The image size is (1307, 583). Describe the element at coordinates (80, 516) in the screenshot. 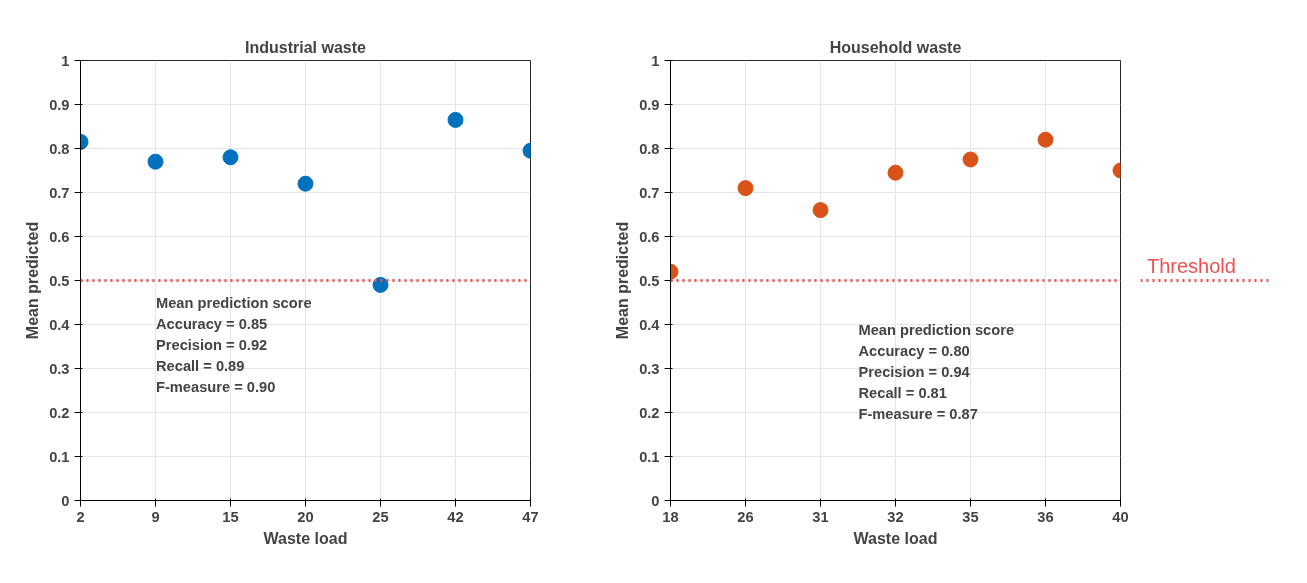

I see `x-tick-label: 2` at that location.